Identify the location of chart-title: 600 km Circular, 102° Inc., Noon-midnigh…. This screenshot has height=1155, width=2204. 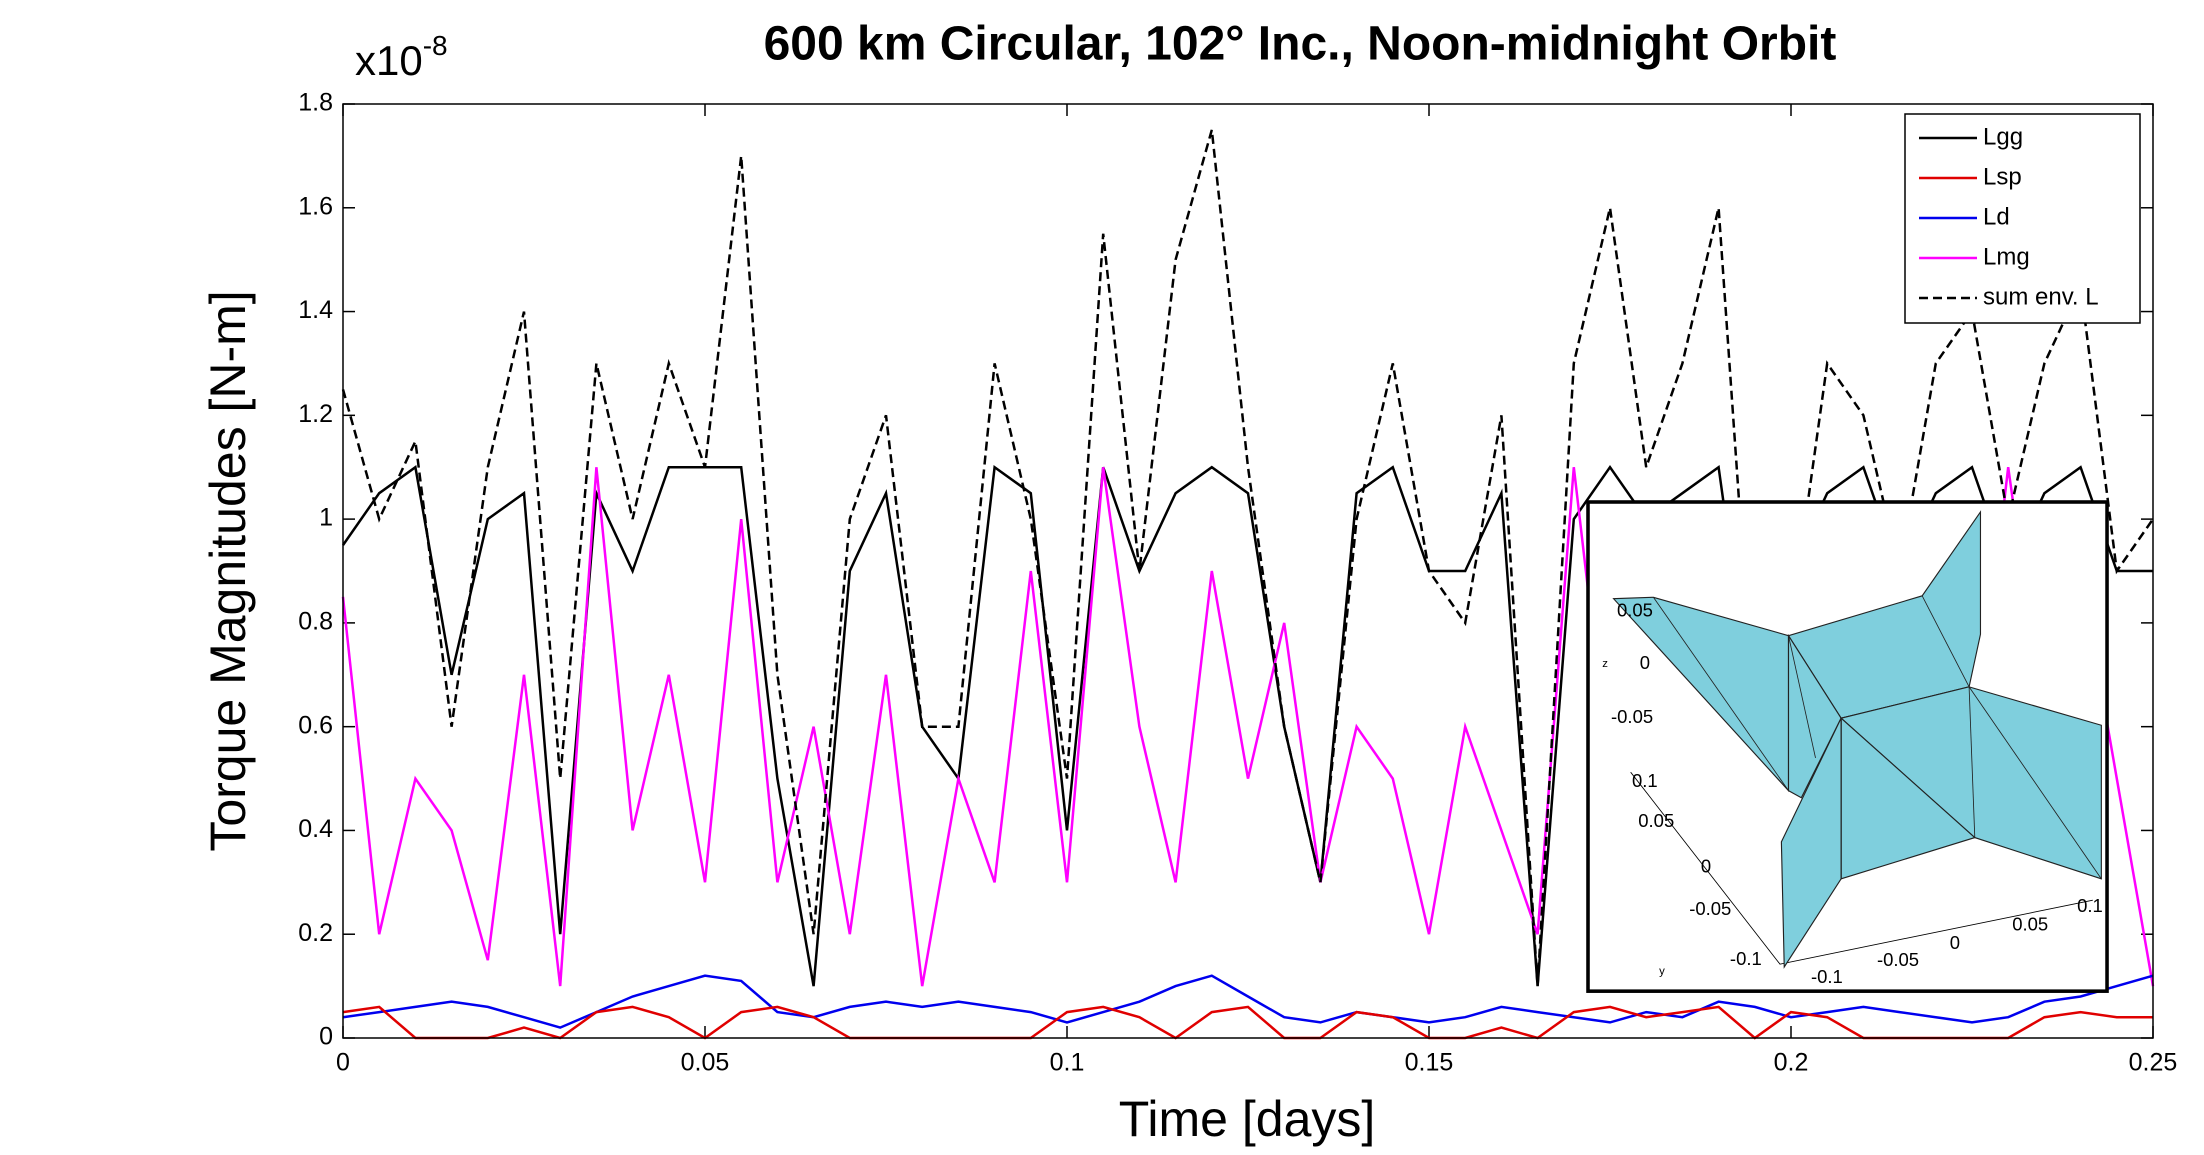
(1300, 44).